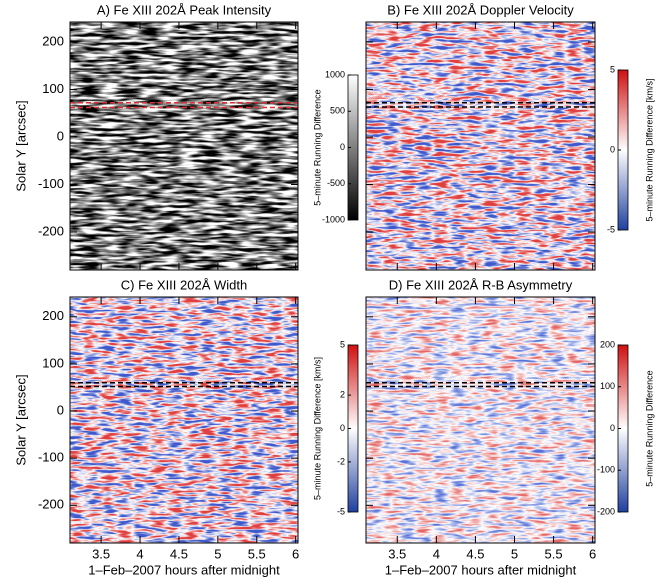 The width and height of the screenshot is (665, 588). Describe the element at coordinates (184, 284) in the screenshot. I see `panel-title: C) Fe XIII 202Å Width` at that location.